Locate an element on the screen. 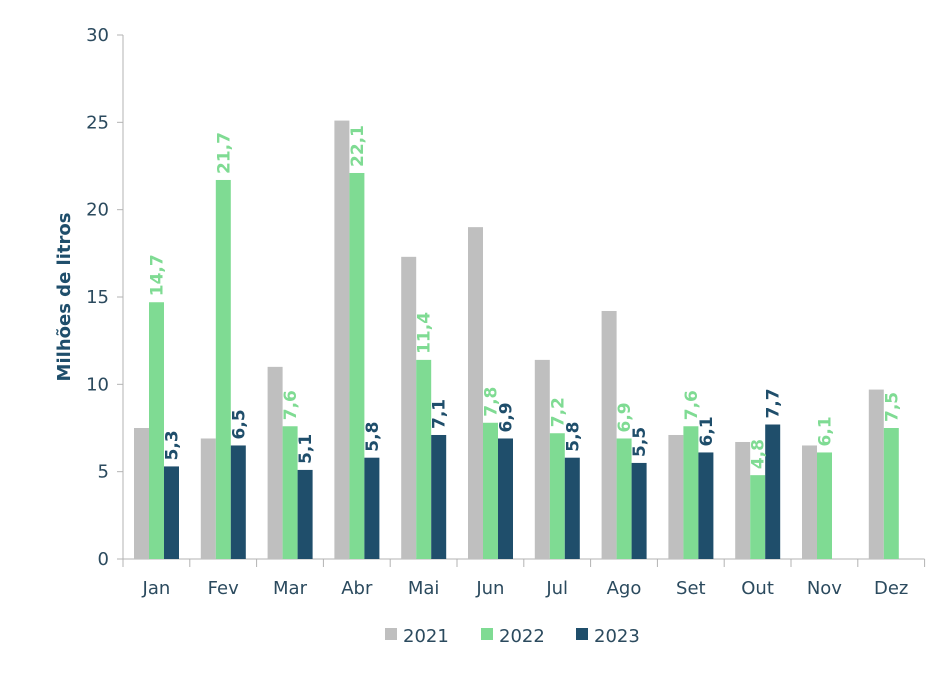  data-label-2022-Ago: 6,9 is located at coordinates (625, 417).